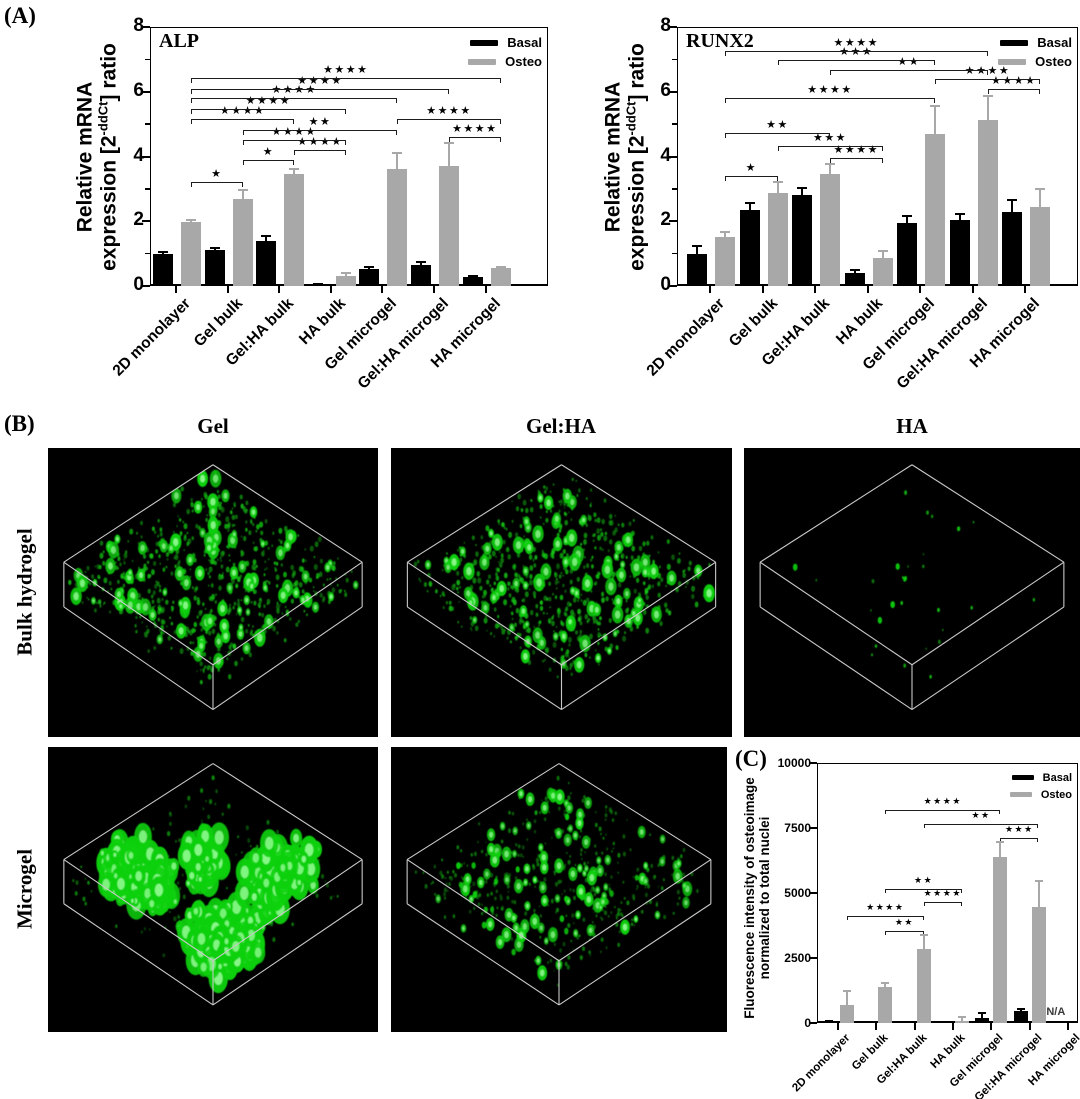 The height and width of the screenshot is (1099, 1080). Describe the element at coordinates (330, 289) in the screenshot. I see `alp-x-tick-mark` at that location.